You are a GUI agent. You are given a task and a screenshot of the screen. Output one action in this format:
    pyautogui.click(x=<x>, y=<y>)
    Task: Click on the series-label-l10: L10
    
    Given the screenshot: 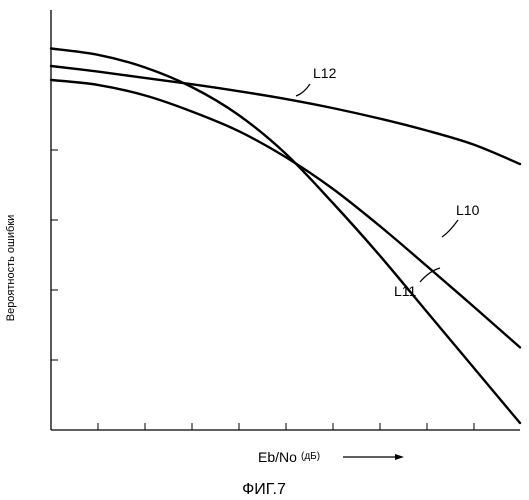 What is the action you would take?
    pyautogui.click(x=468, y=210)
    